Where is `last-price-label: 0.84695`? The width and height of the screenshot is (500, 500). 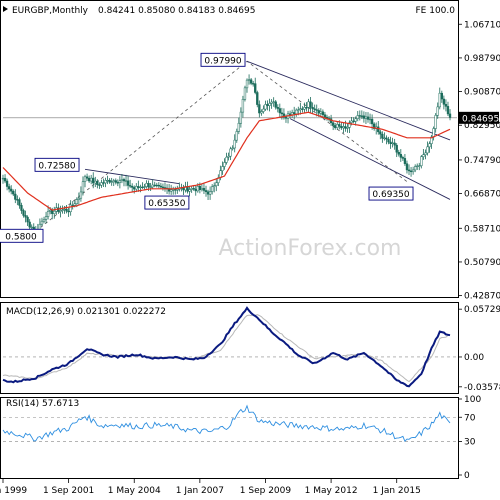 last-price-label: 0.84695 is located at coordinates (480, 119).